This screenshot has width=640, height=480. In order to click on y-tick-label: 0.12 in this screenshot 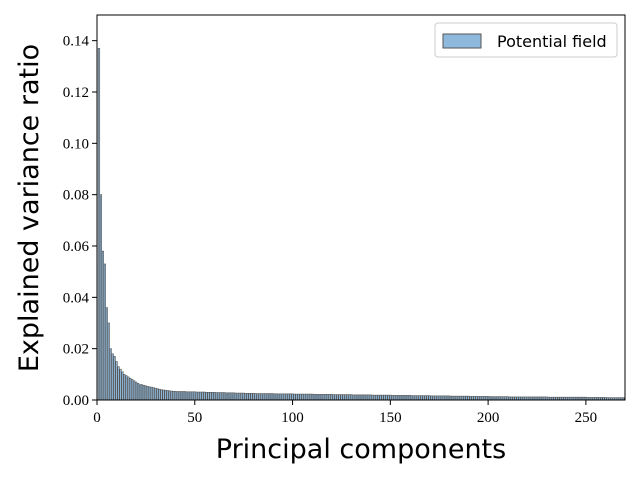, I will do `click(76, 93)`.